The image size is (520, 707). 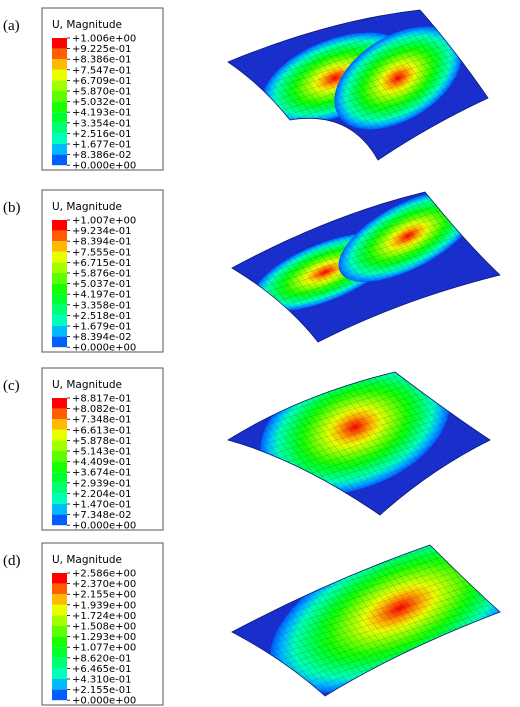 What do you see at coordinates (104, 616) in the screenshot?
I see `legend-value: +1.724e+00` at bounding box center [104, 616].